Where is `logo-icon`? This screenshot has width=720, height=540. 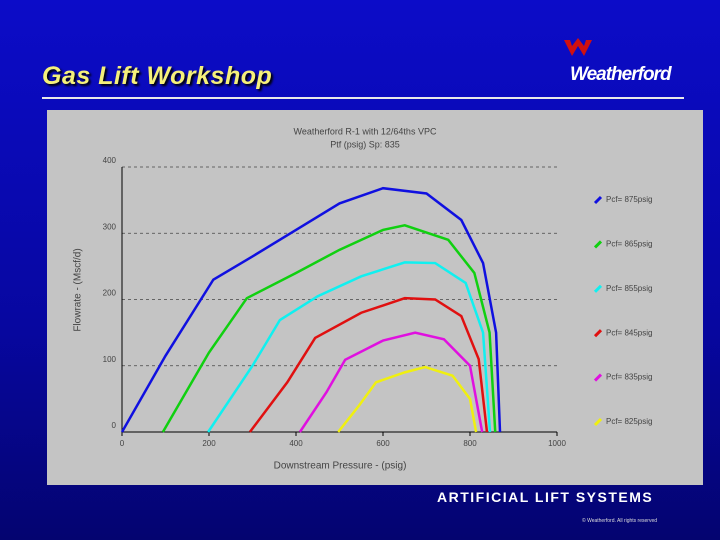 logo-icon is located at coordinates (578, 47).